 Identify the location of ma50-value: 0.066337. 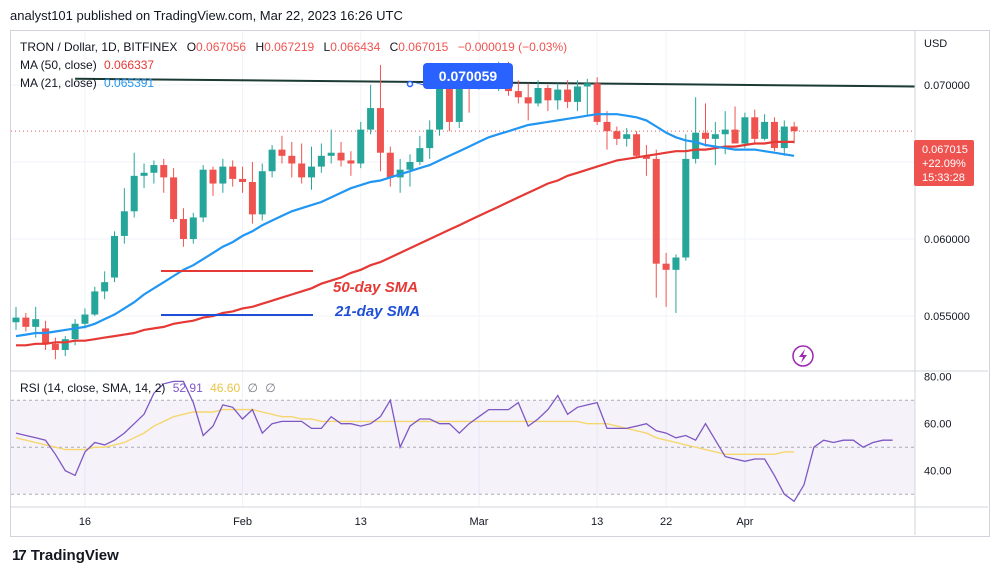
(129, 65).